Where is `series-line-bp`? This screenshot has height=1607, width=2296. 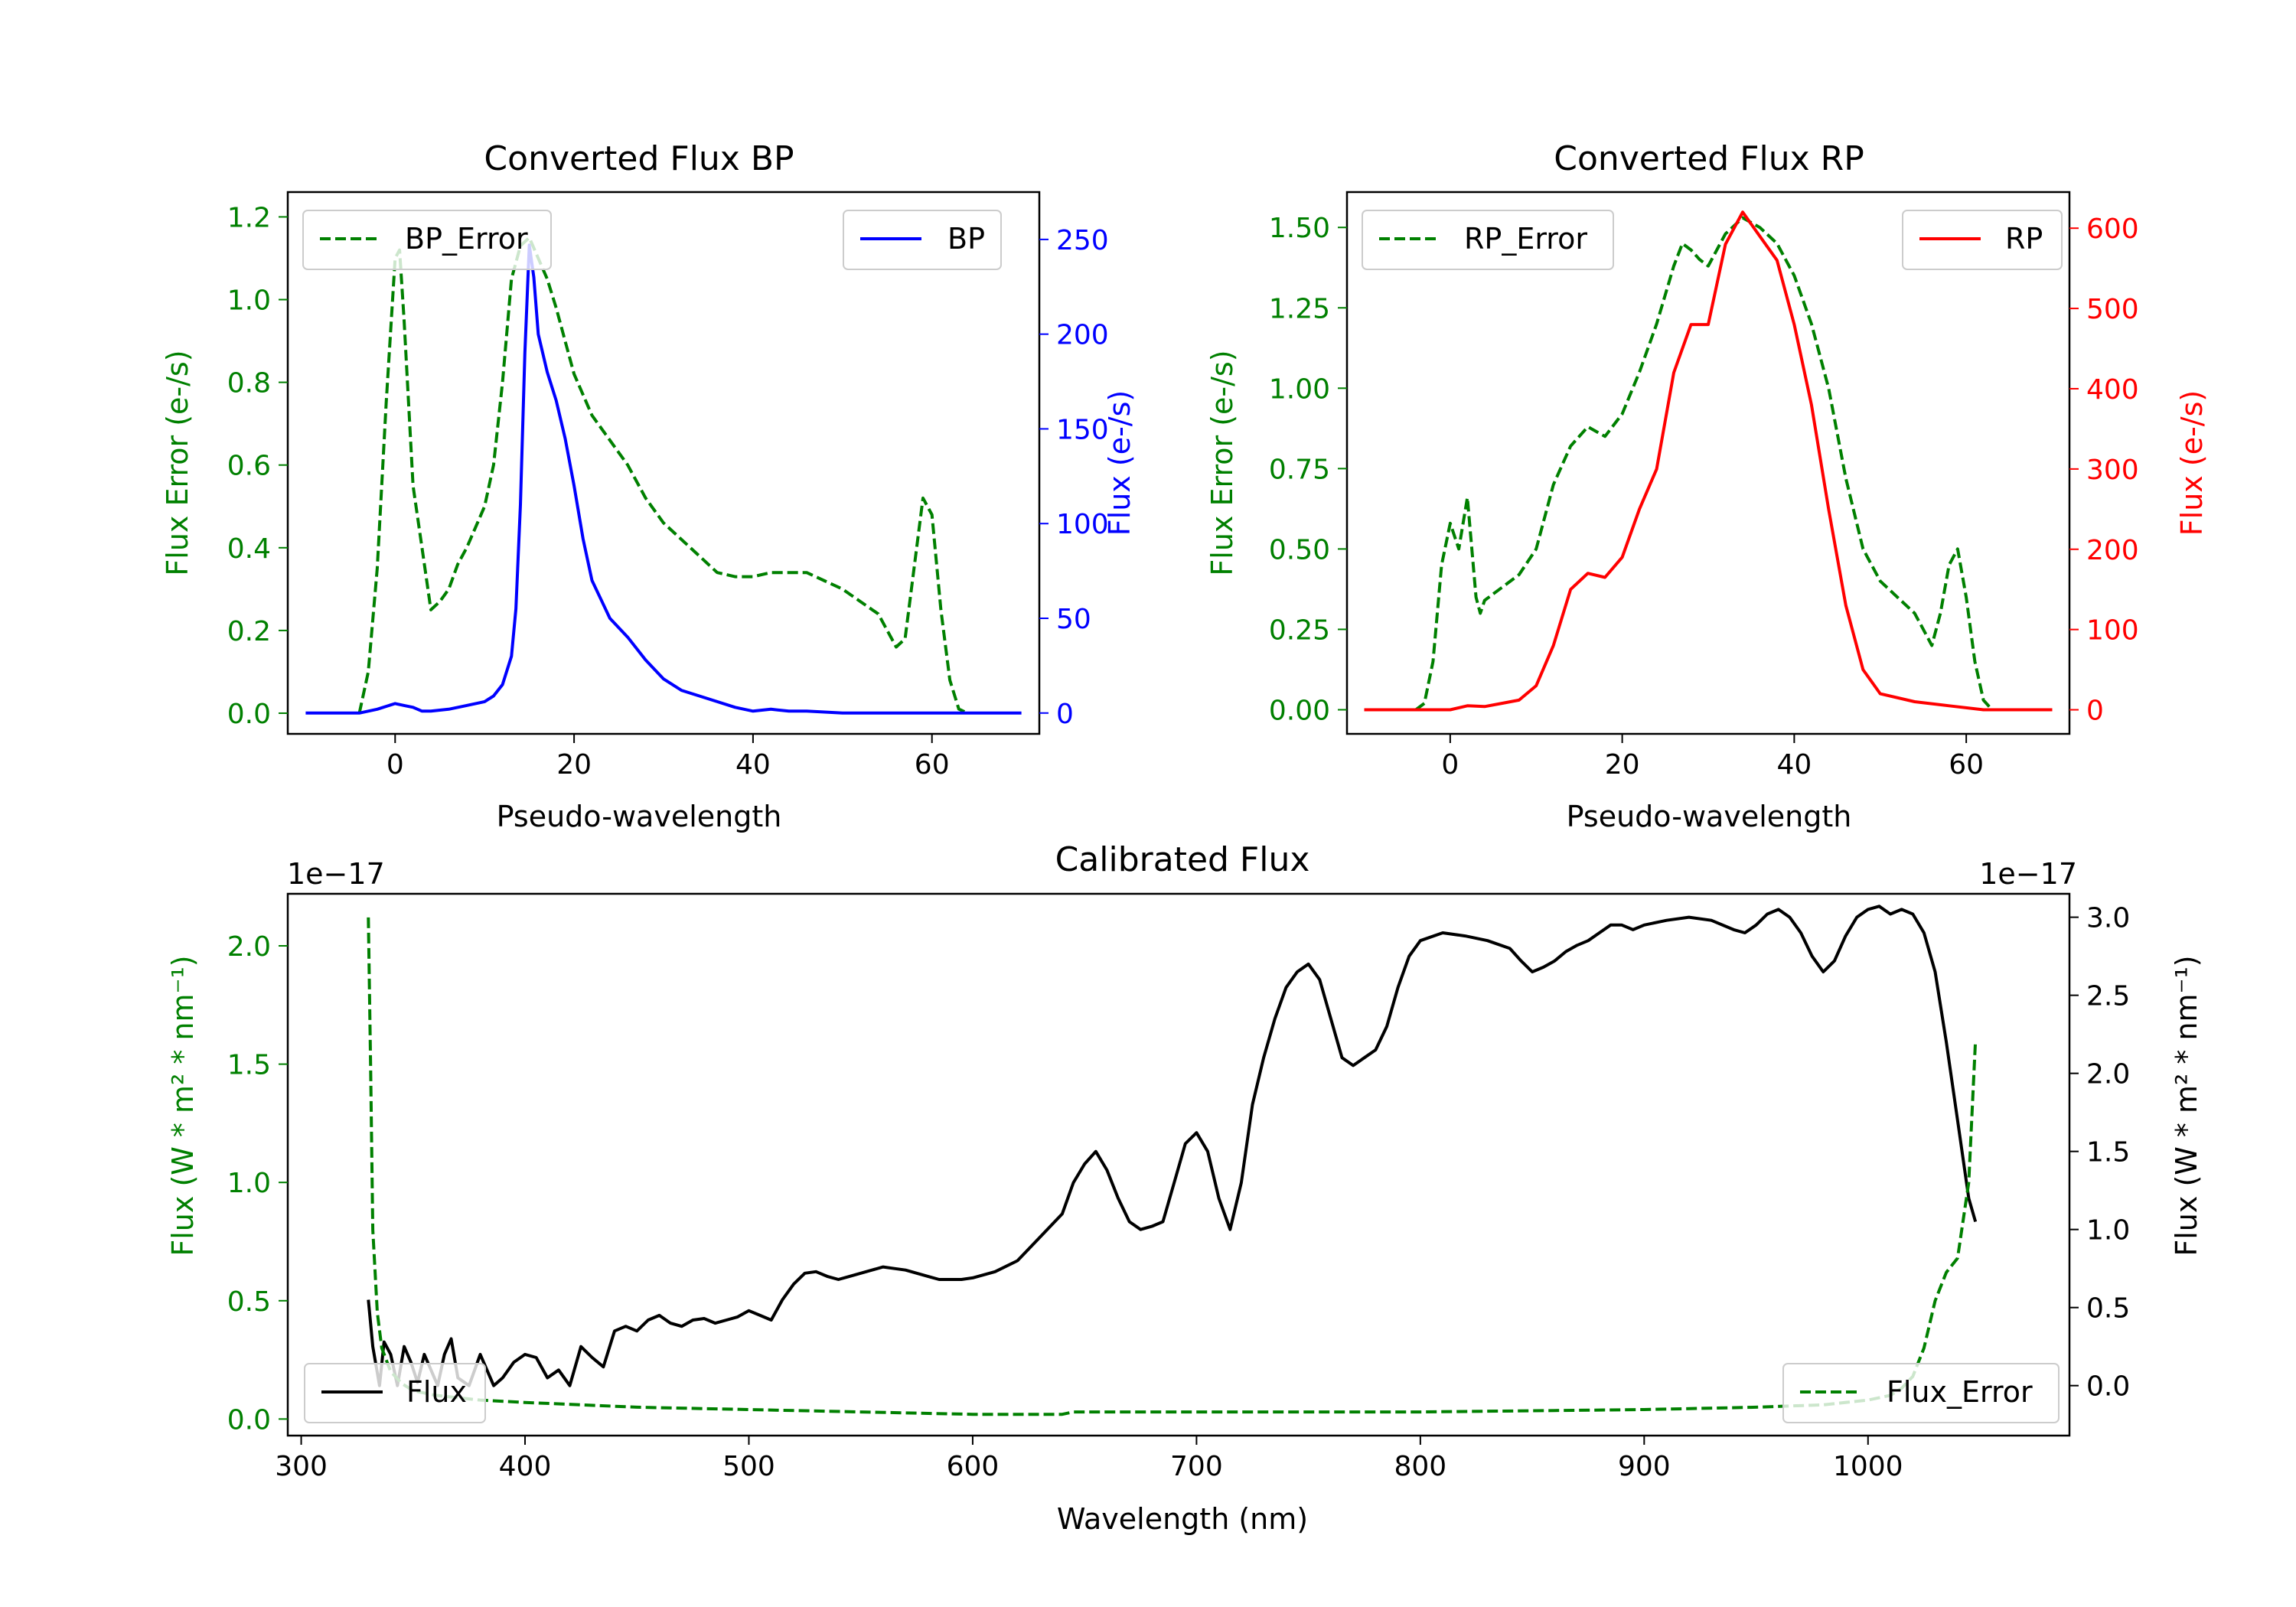 series-line-bp is located at coordinates (663, 479).